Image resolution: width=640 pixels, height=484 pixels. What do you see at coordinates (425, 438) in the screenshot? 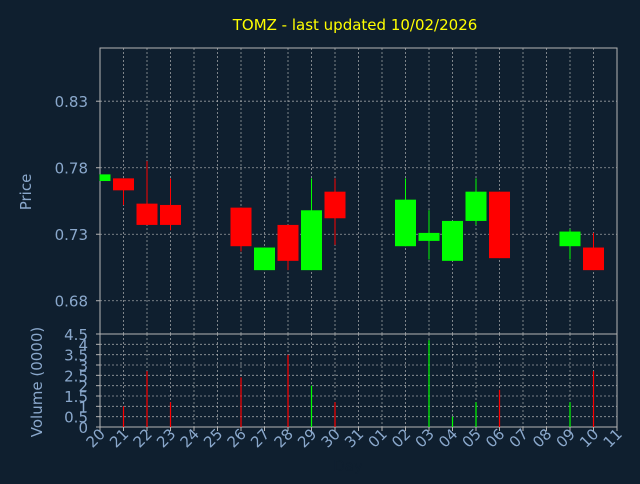
I see `x-tick-label: 03` at bounding box center [425, 438].